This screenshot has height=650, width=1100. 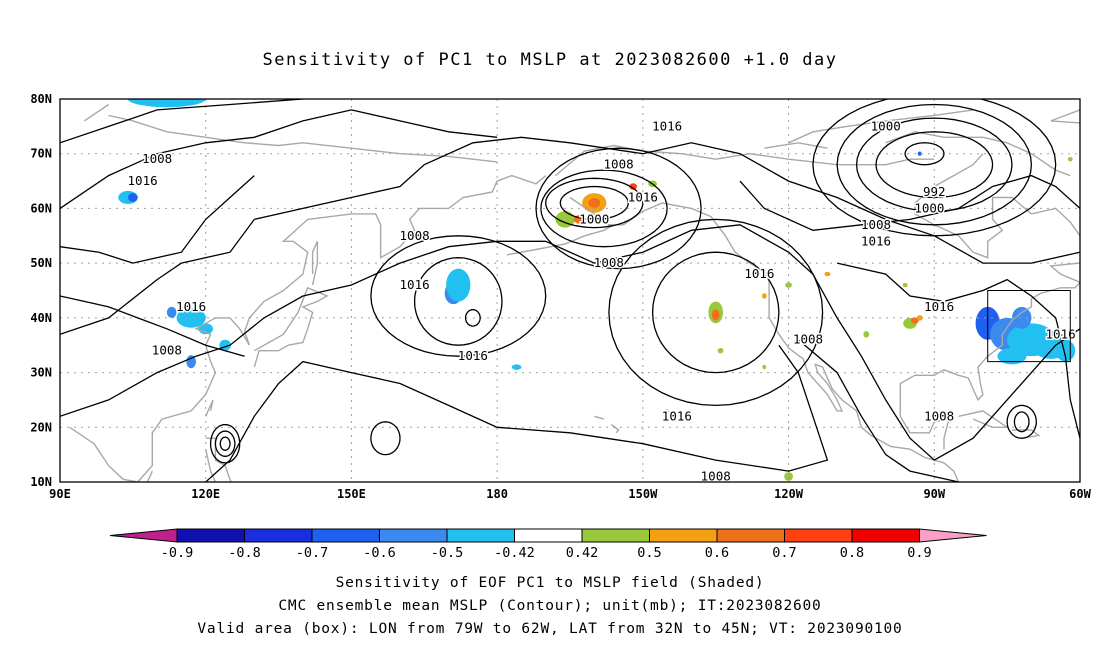 I want to click on colorbar-label: -0.9, so click(x=177, y=553).